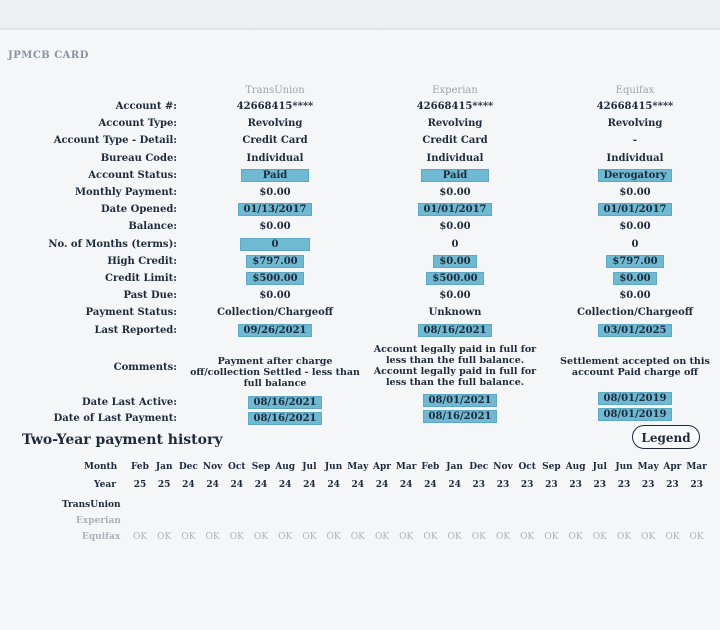 The image size is (720, 630). I want to click on date-last-active-label: Date Last Active:, so click(129, 402).